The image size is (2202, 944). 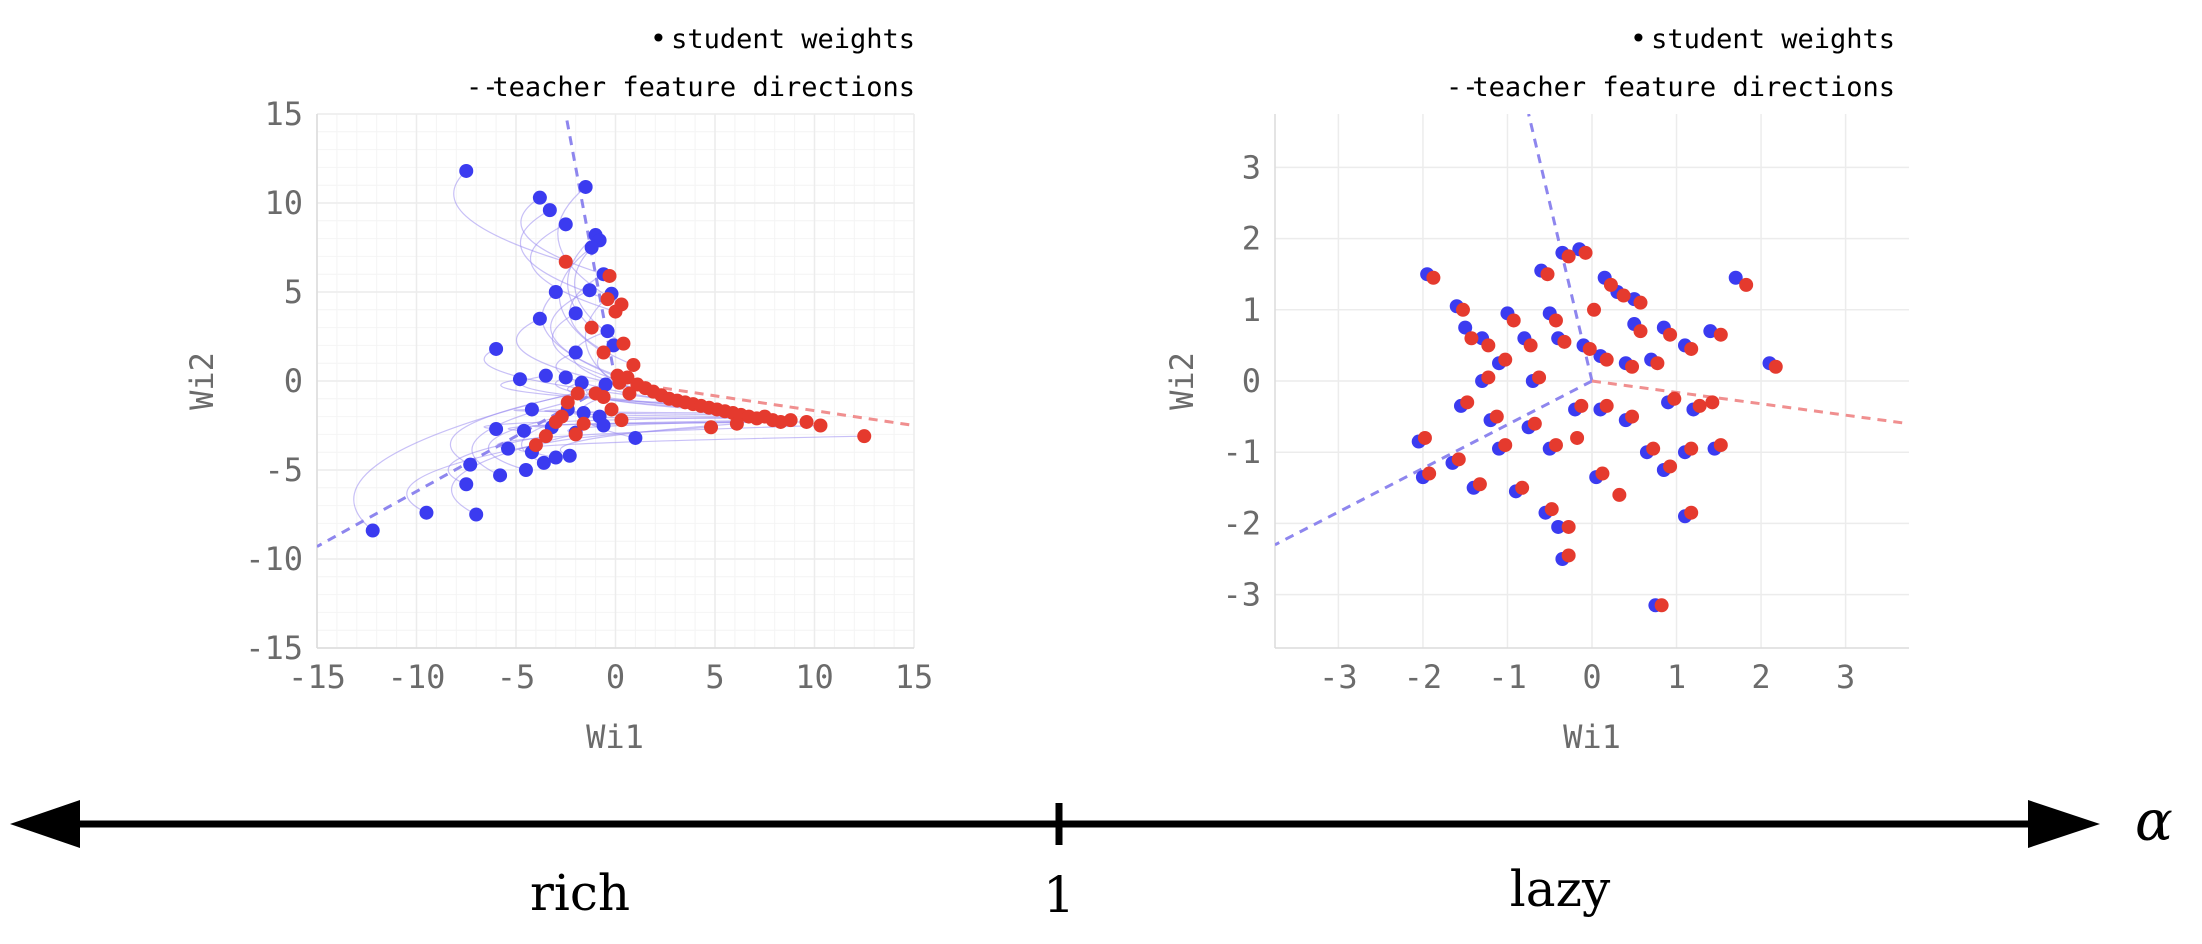 I want to click on midpoint-label: 1, so click(x=1059, y=895).